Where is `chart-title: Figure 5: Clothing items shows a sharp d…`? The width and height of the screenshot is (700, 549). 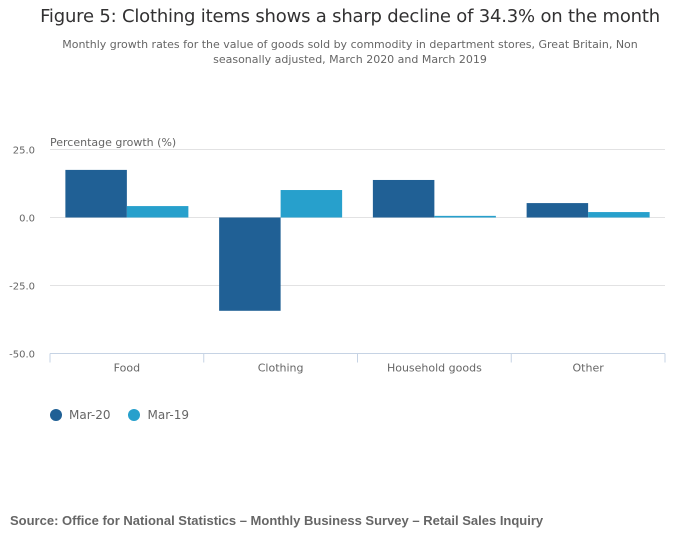
chart-title: Figure 5: Clothing items shows a sharp d… is located at coordinates (350, 16).